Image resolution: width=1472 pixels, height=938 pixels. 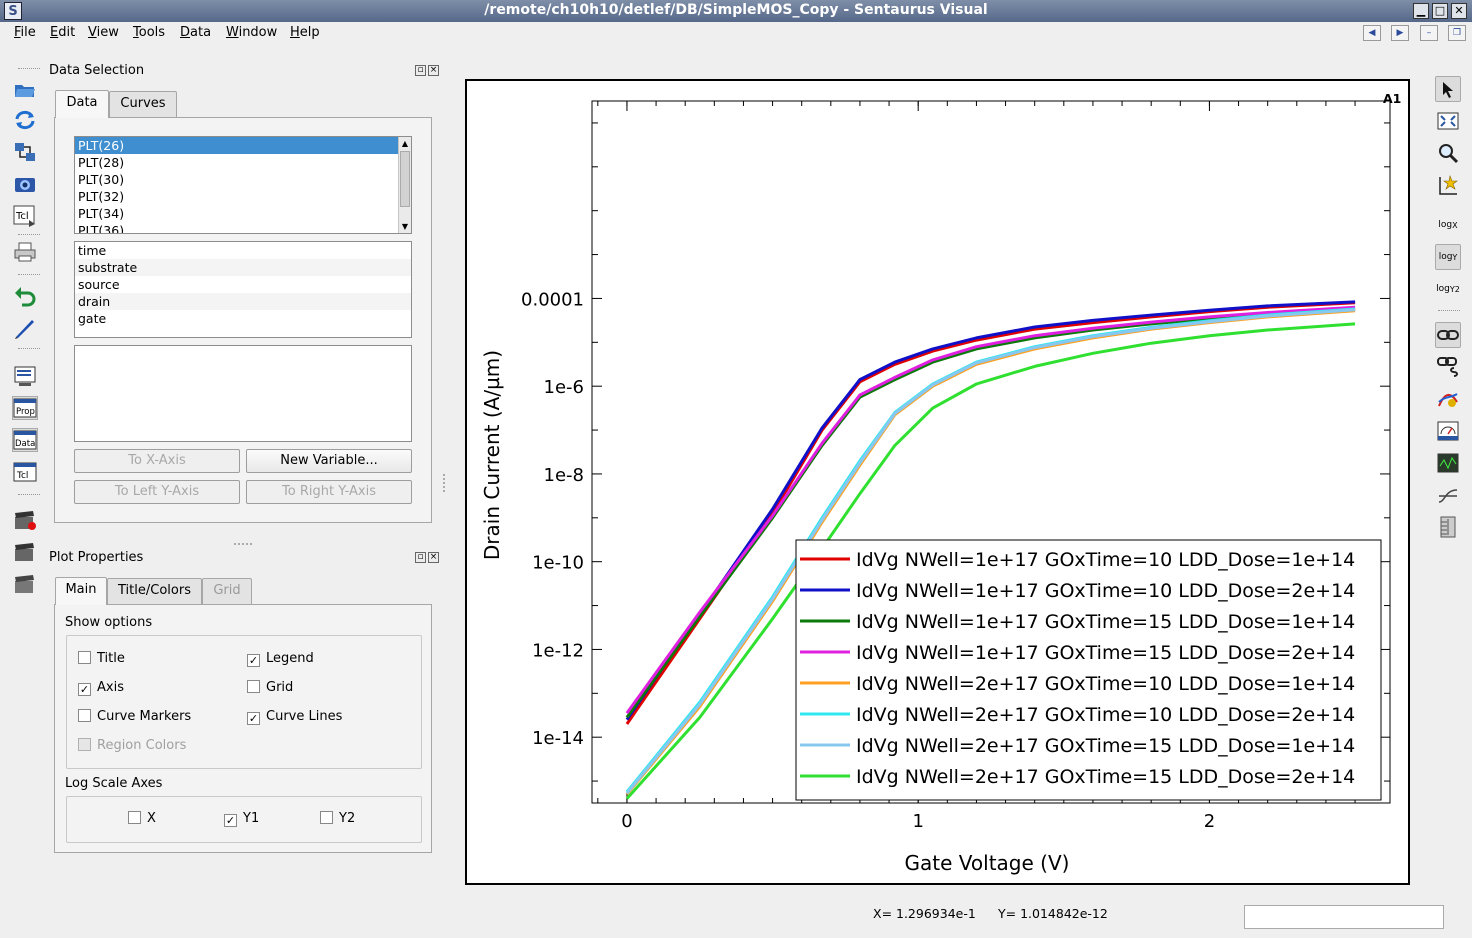 What do you see at coordinates (63, 32) in the screenshot?
I see `menu-edit: Edit` at bounding box center [63, 32].